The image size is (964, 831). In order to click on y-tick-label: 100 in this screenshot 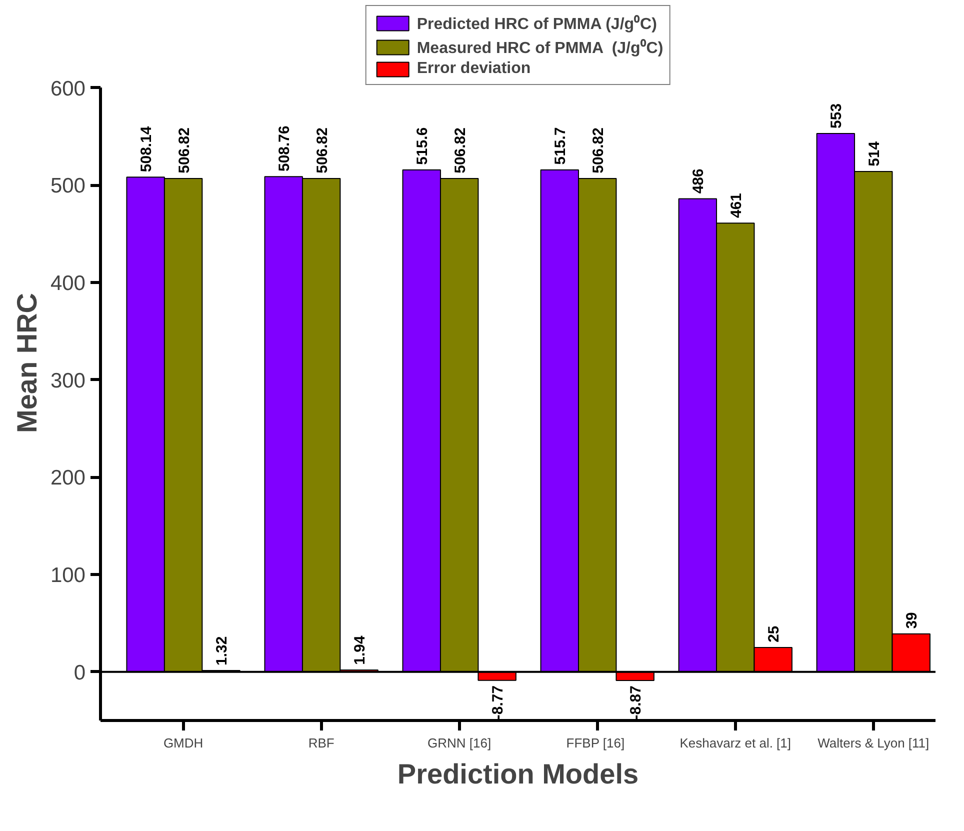, I will do `click(68, 575)`.